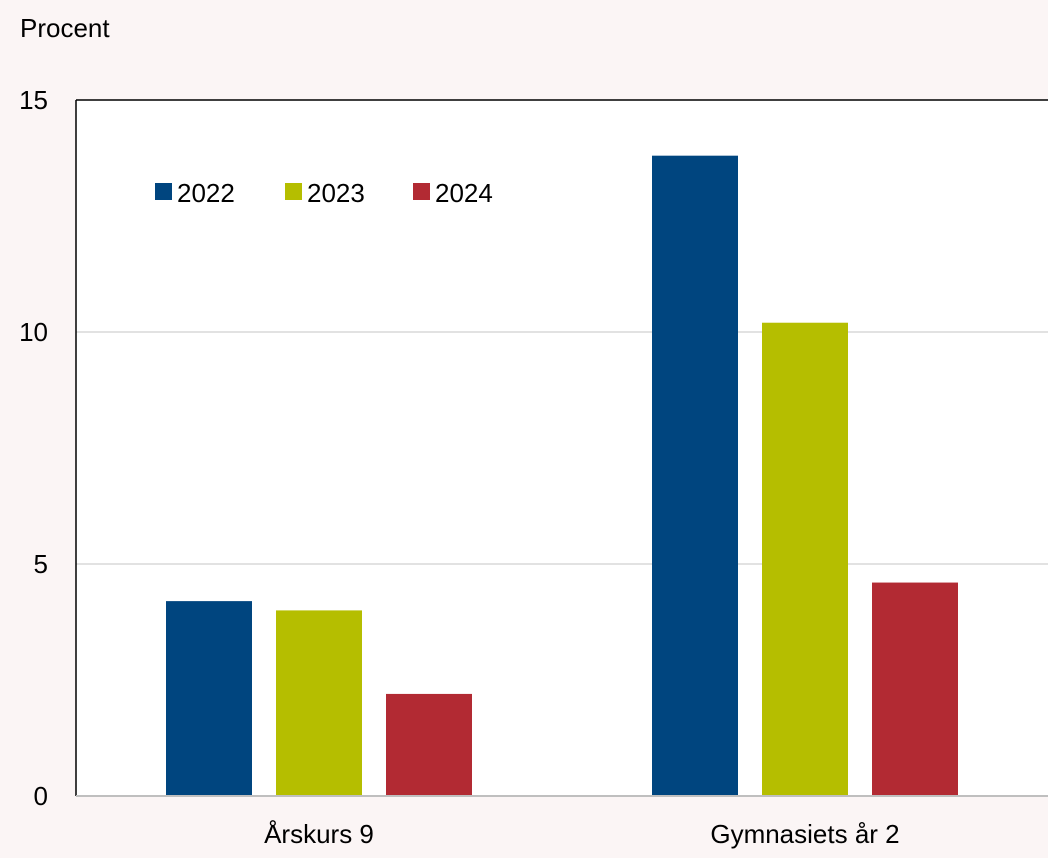  I want to click on legend-swatch-2022, so click(163, 191).